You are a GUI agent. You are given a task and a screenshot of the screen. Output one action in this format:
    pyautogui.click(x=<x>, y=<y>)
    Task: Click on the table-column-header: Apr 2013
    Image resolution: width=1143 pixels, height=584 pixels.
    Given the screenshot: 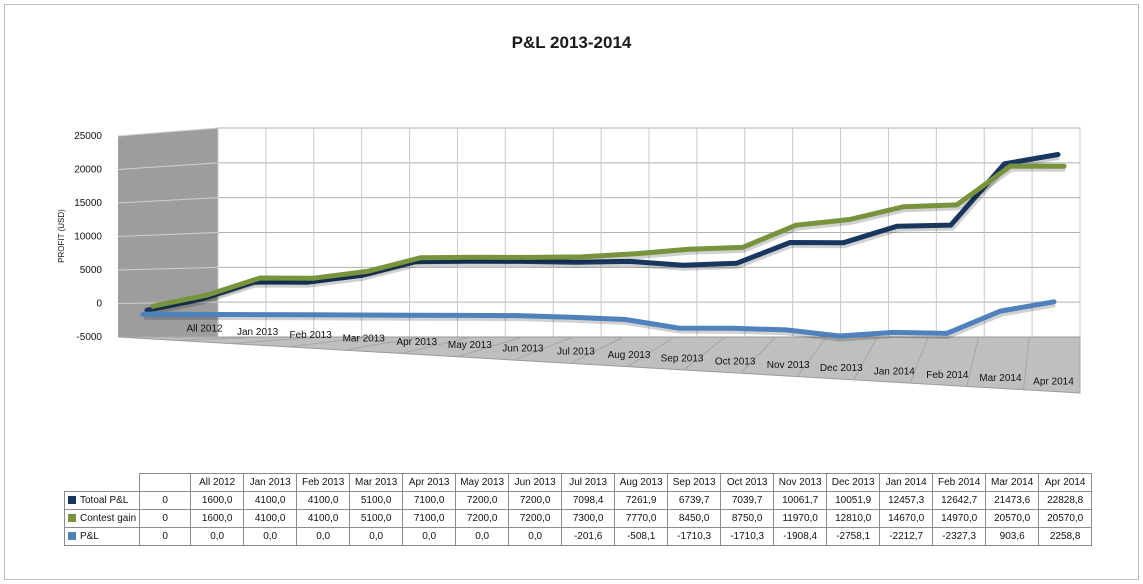 What is the action you would take?
    pyautogui.click(x=429, y=482)
    